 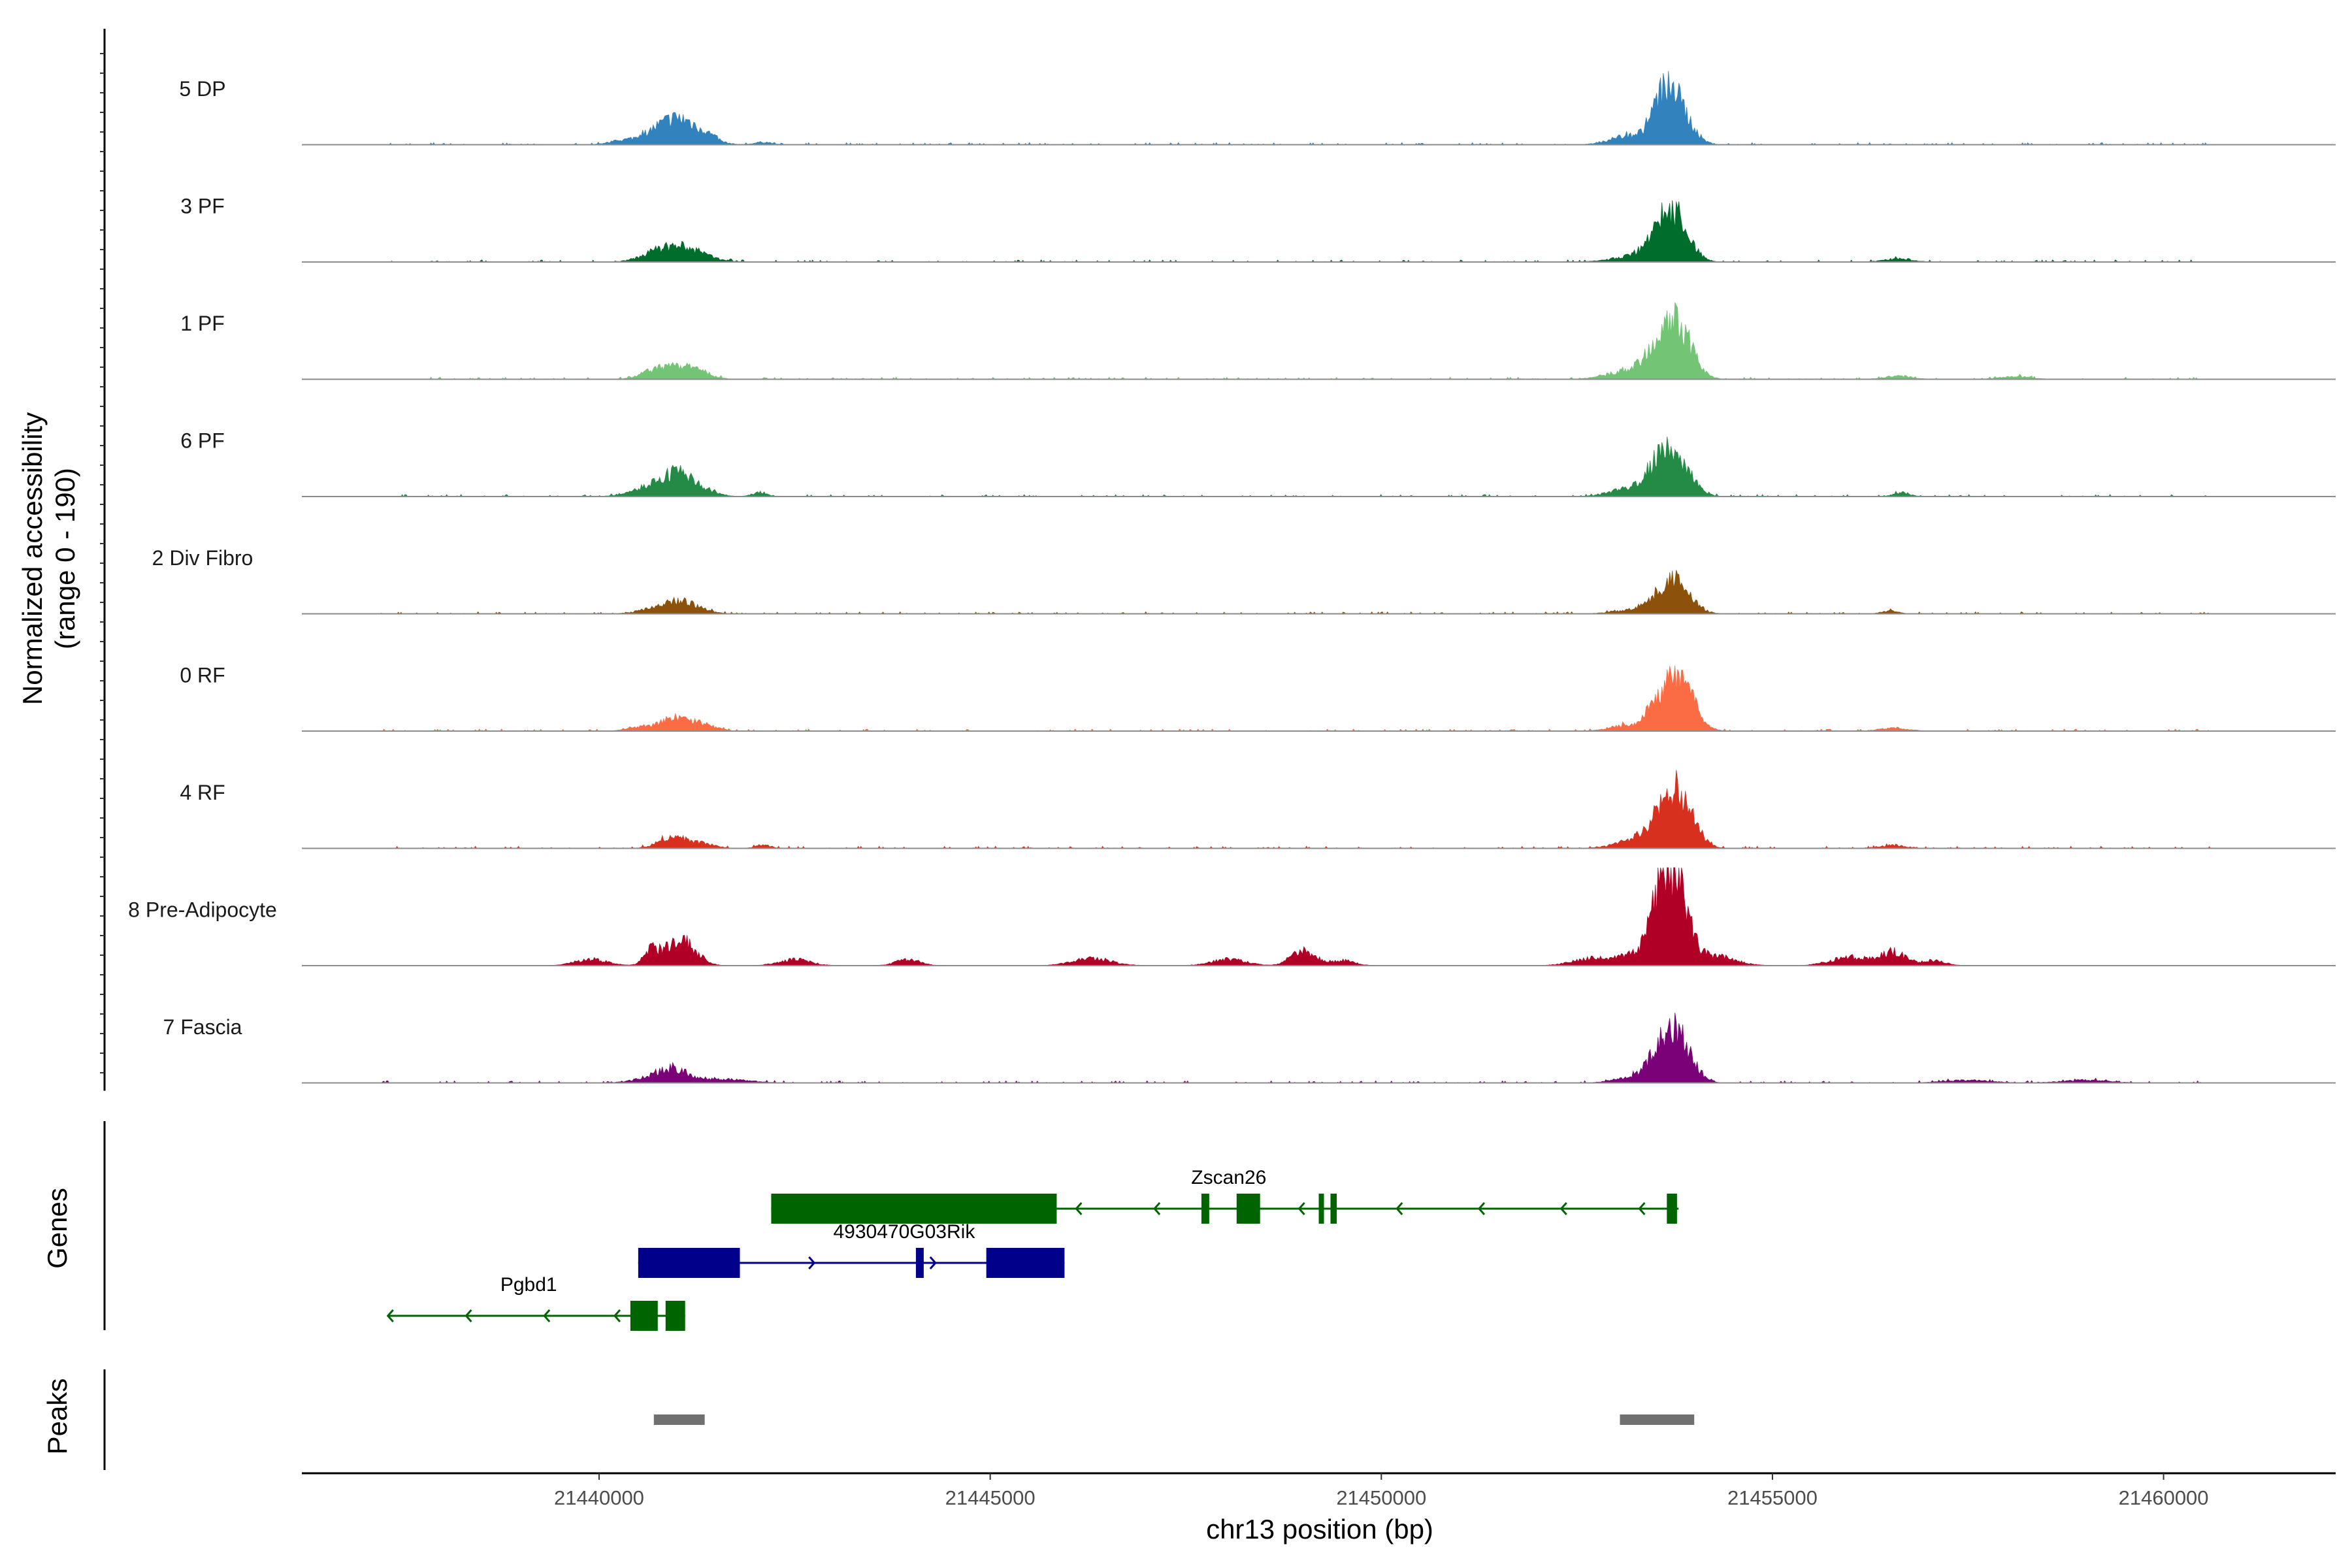 What do you see at coordinates (599, 1497) in the screenshot?
I see `x-tick-label: 21440000` at bounding box center [599, 1497].